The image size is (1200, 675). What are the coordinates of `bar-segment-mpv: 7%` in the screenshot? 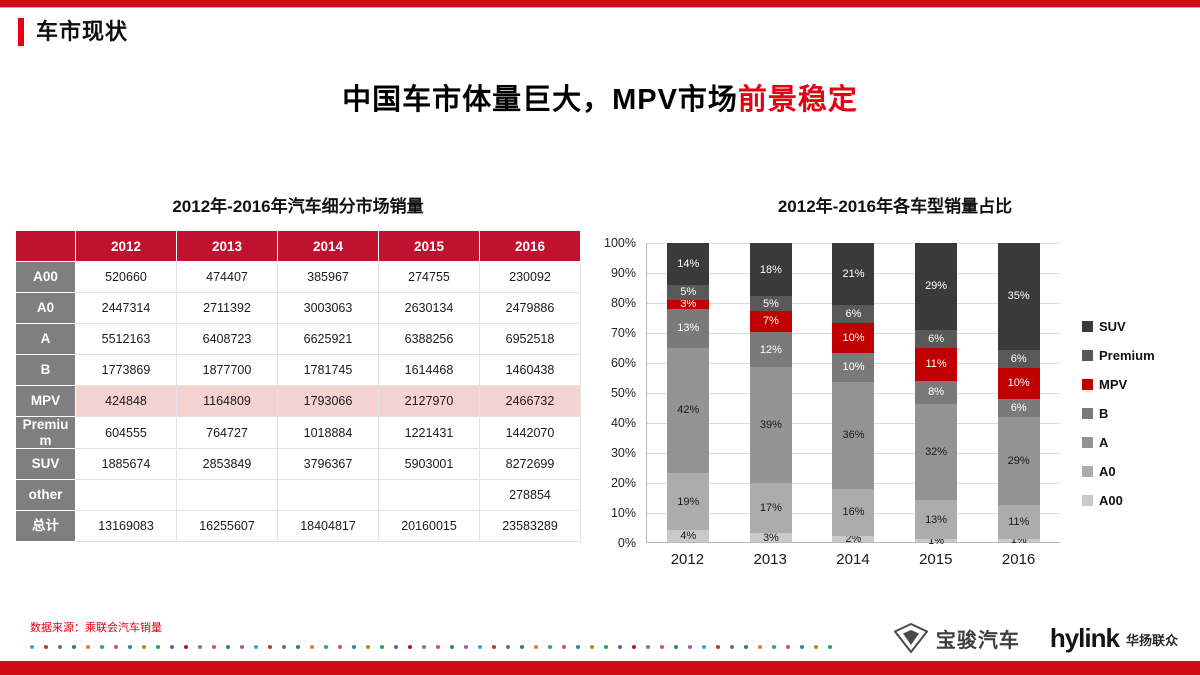 It's located at (770, 321).